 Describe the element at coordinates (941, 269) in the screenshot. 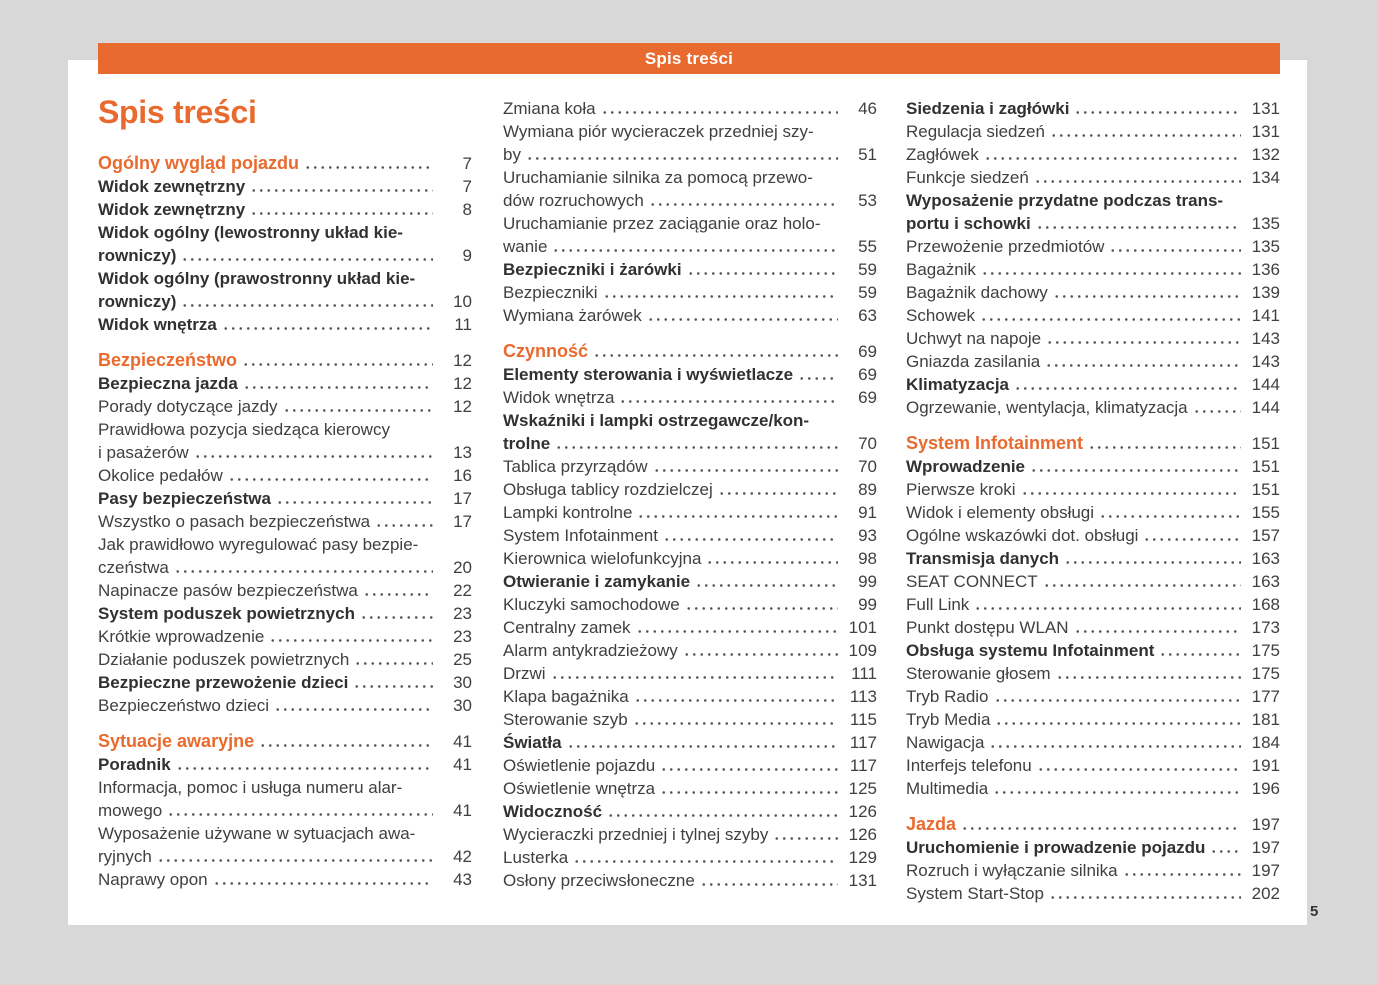

I see `toc-entry-label: Bagażnik` at that location.